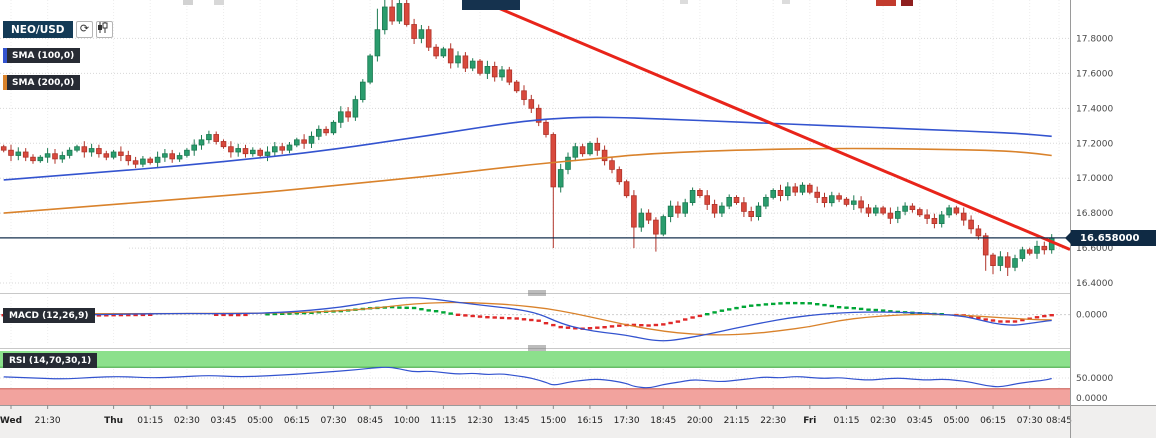  What do you see at coordinates (42, 82) in the screenshot?
I see `sma200-legend: SMA (200,0)` at bounding box center [42, 82].